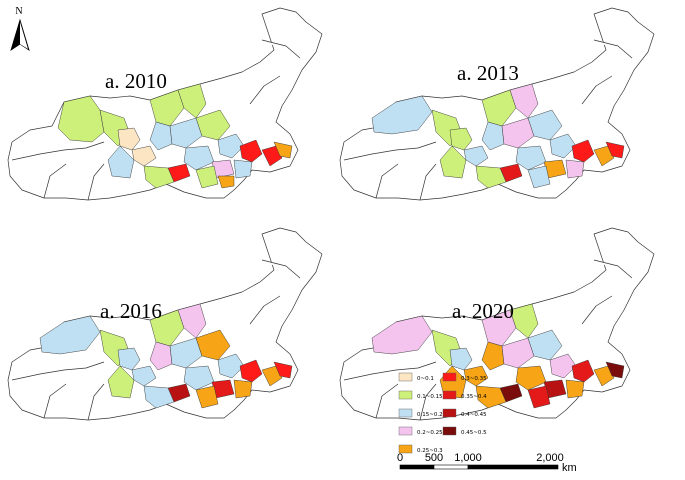  I want to click on scale-tick-0: 0, so click(400, 458).